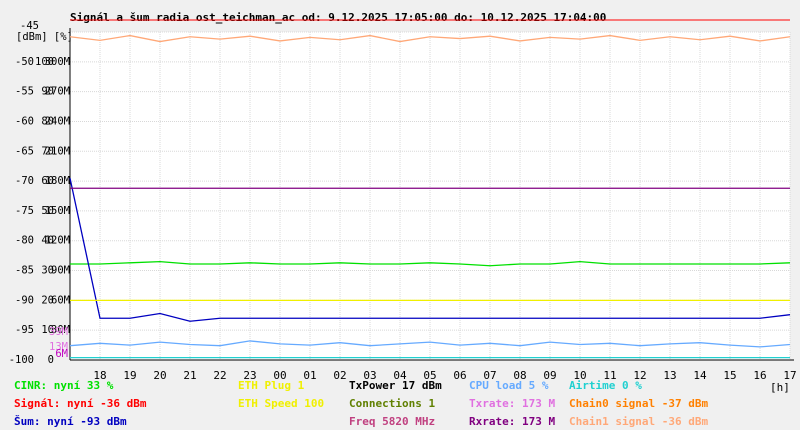 The width and height of the screenshot is (800, 430). What do you see at coordinates (47, 121) in the screenshot?
I see `y2-tick-label: 80` at bounding box center [47, 121].